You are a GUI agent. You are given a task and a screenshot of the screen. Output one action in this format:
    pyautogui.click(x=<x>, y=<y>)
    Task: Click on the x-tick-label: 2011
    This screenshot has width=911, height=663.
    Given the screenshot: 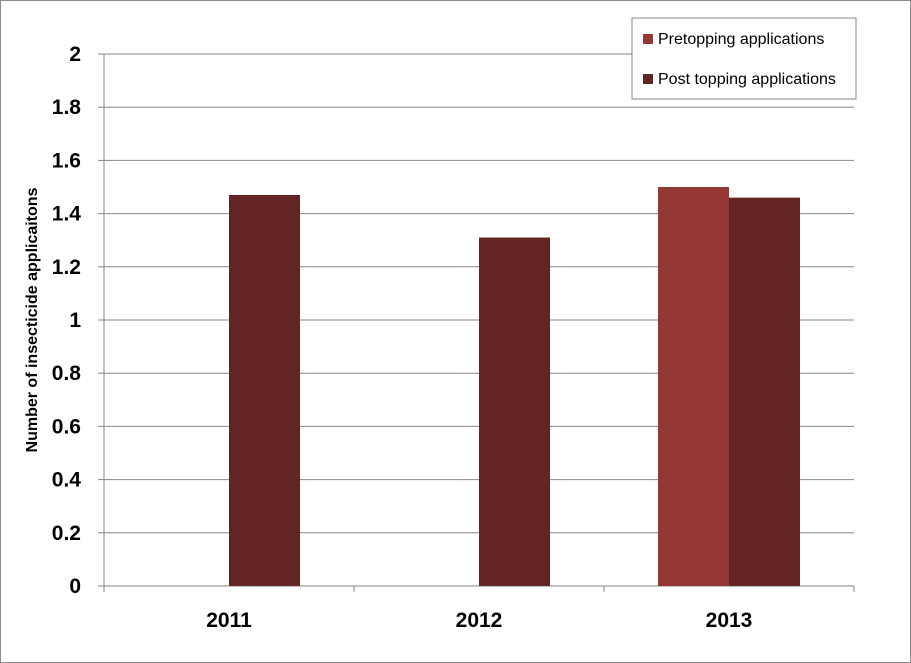 What is the action you would take?
    pyautogui.click(x=229, y=620)
    